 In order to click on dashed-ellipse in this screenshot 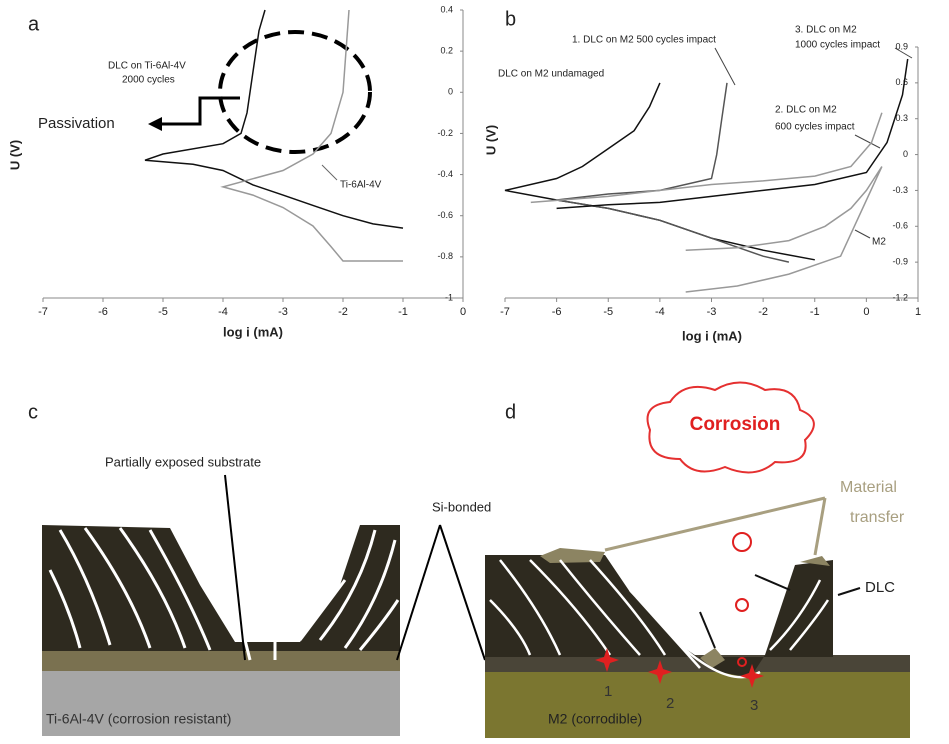, I will do `click(295, 92)`.